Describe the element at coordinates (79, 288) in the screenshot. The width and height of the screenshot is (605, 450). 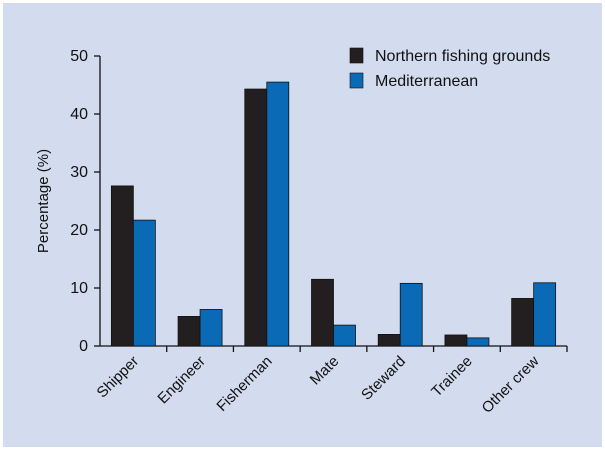
I see `y-tick-label: 10` at that location.